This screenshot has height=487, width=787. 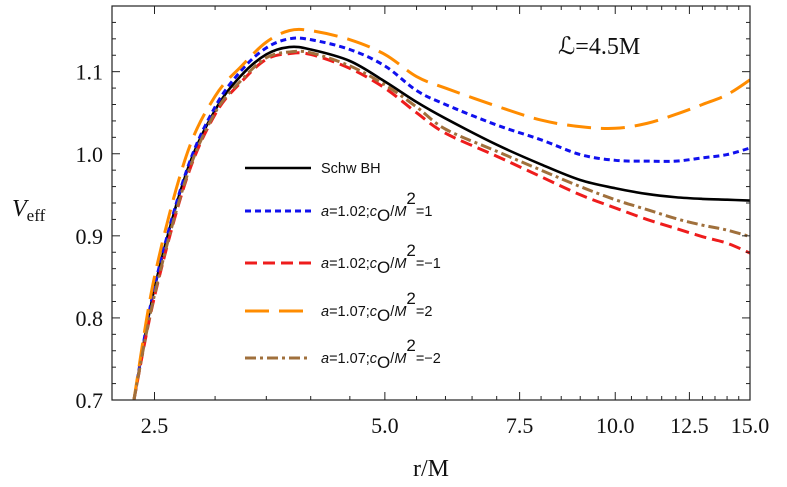 What do you see at coordinates (455, 425) in the screenshot?
I see `x-tick-labels: 2.5 5.0 7.5 10.0 12.5 15.0` at bounding box center [455, 425].